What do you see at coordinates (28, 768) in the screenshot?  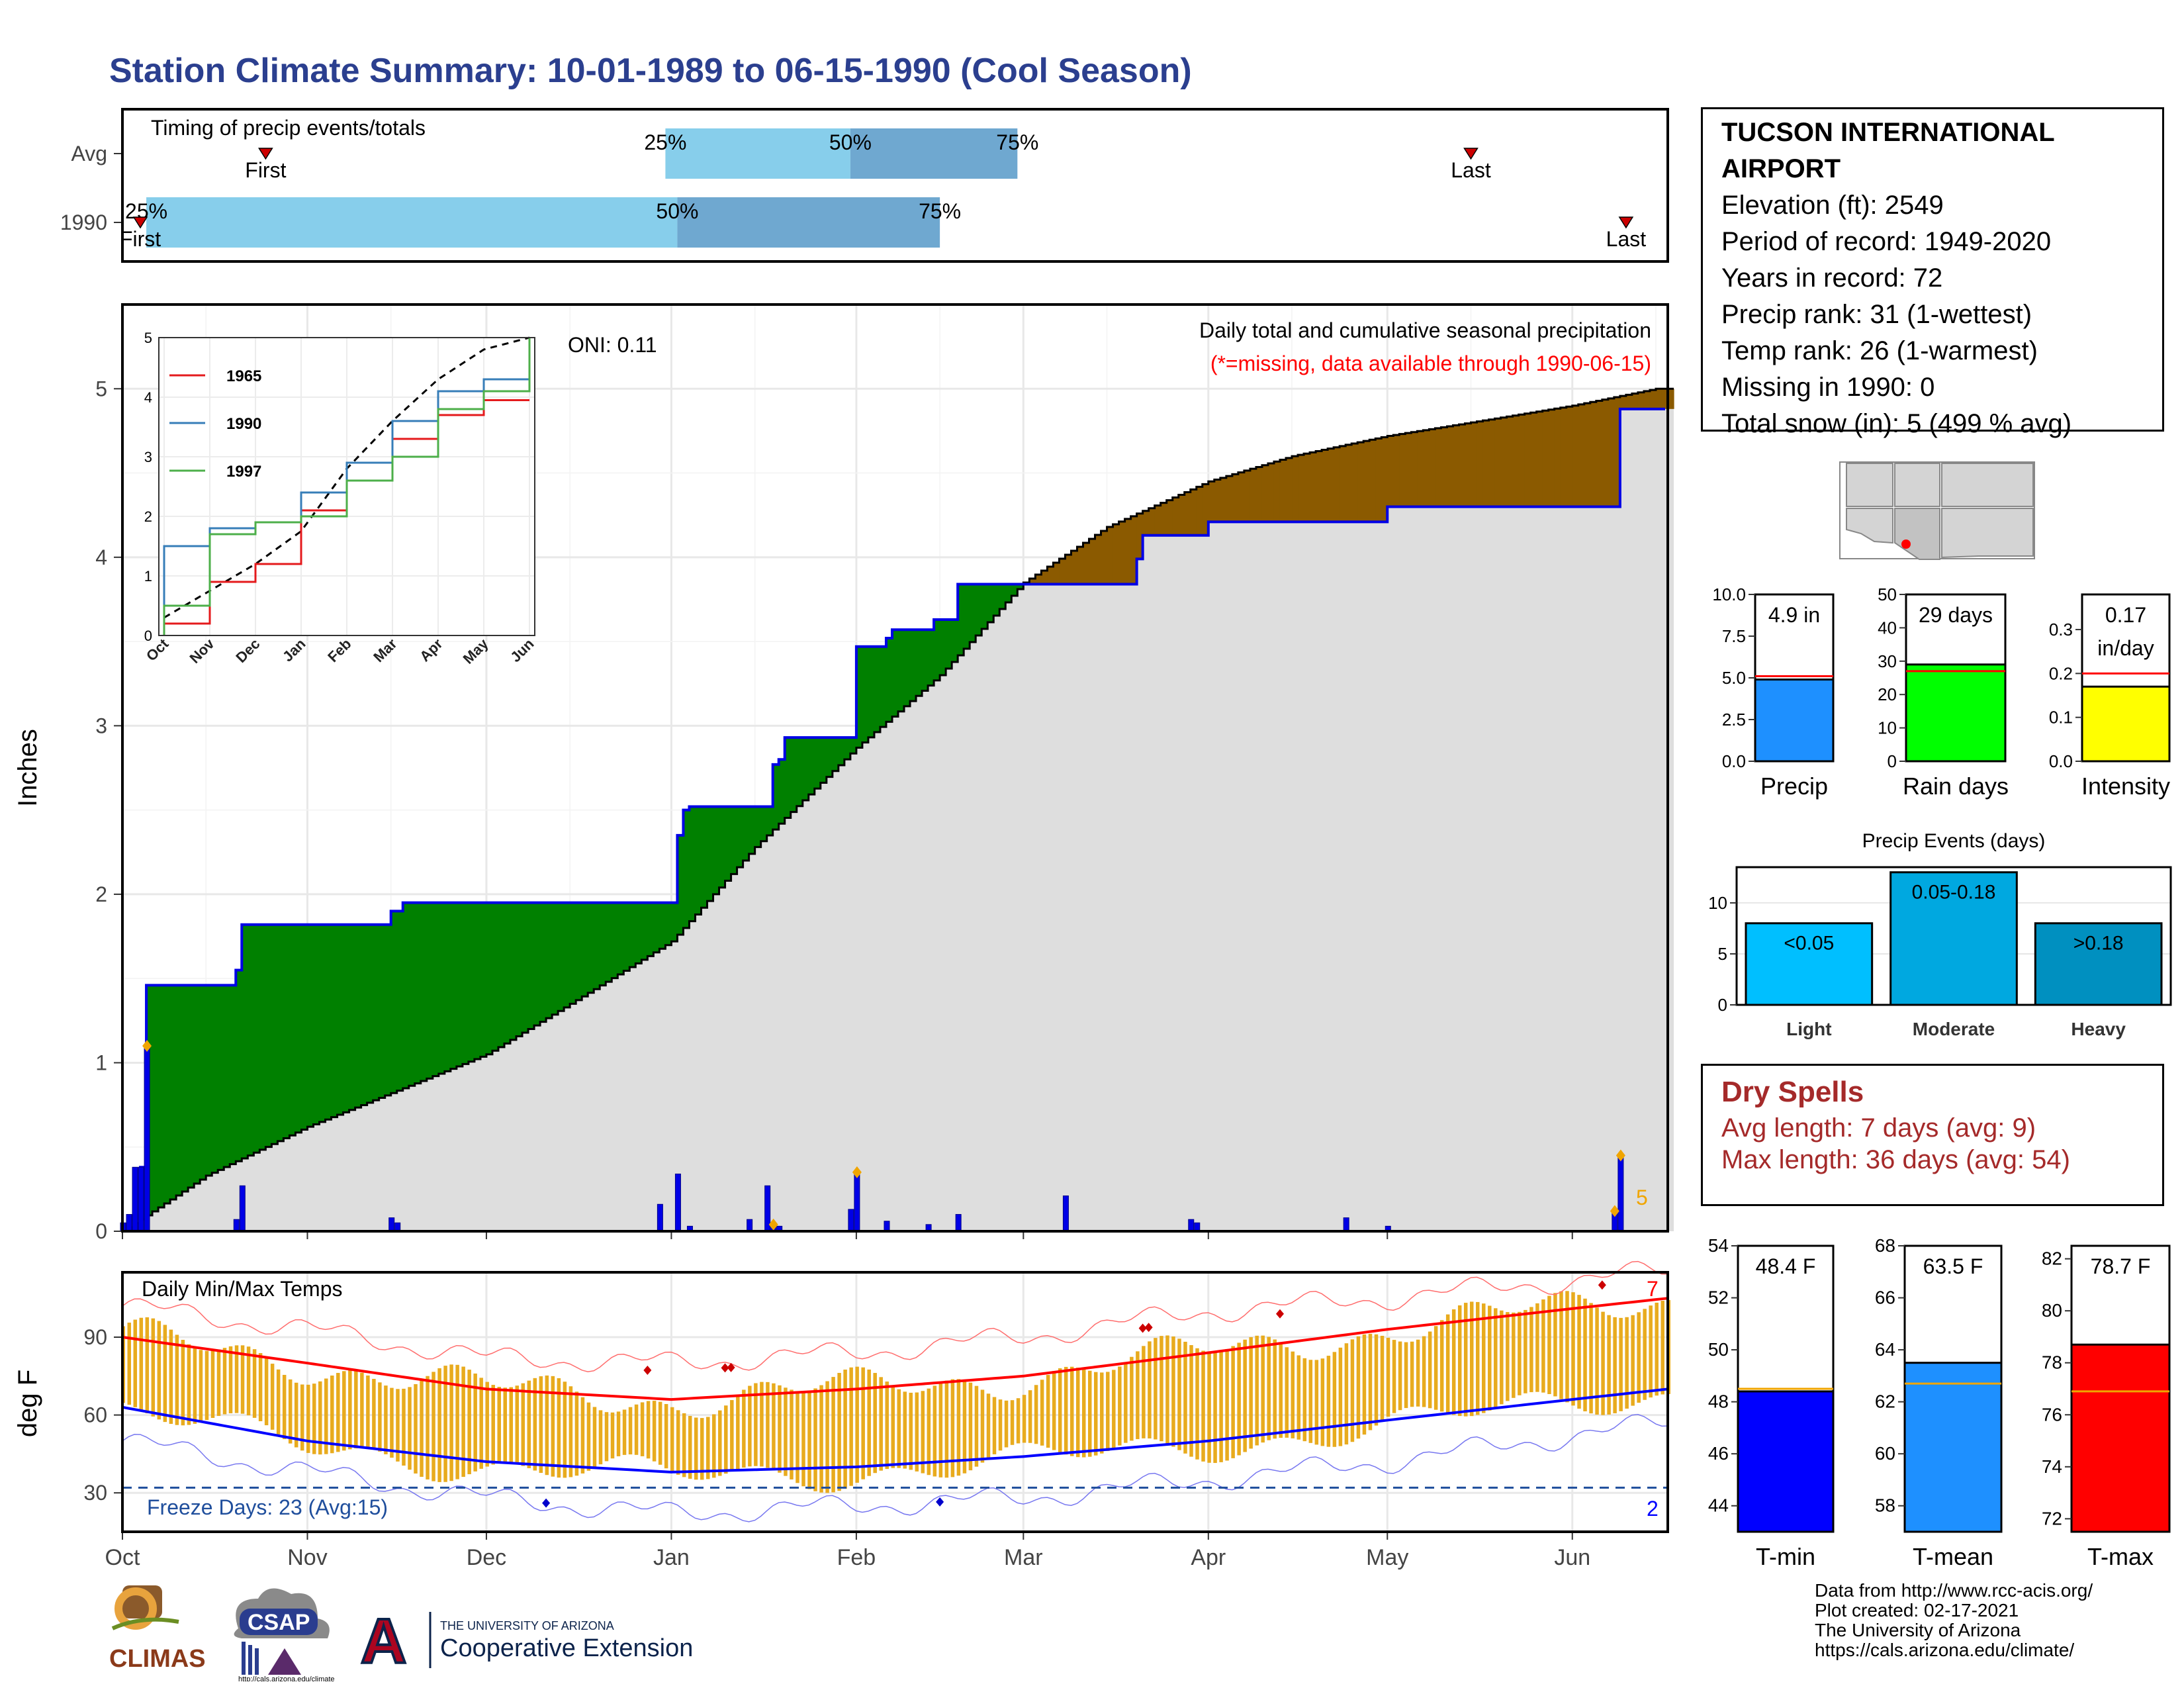 I see `precip-ylabel: Inches` at bounding box center [28, 768].